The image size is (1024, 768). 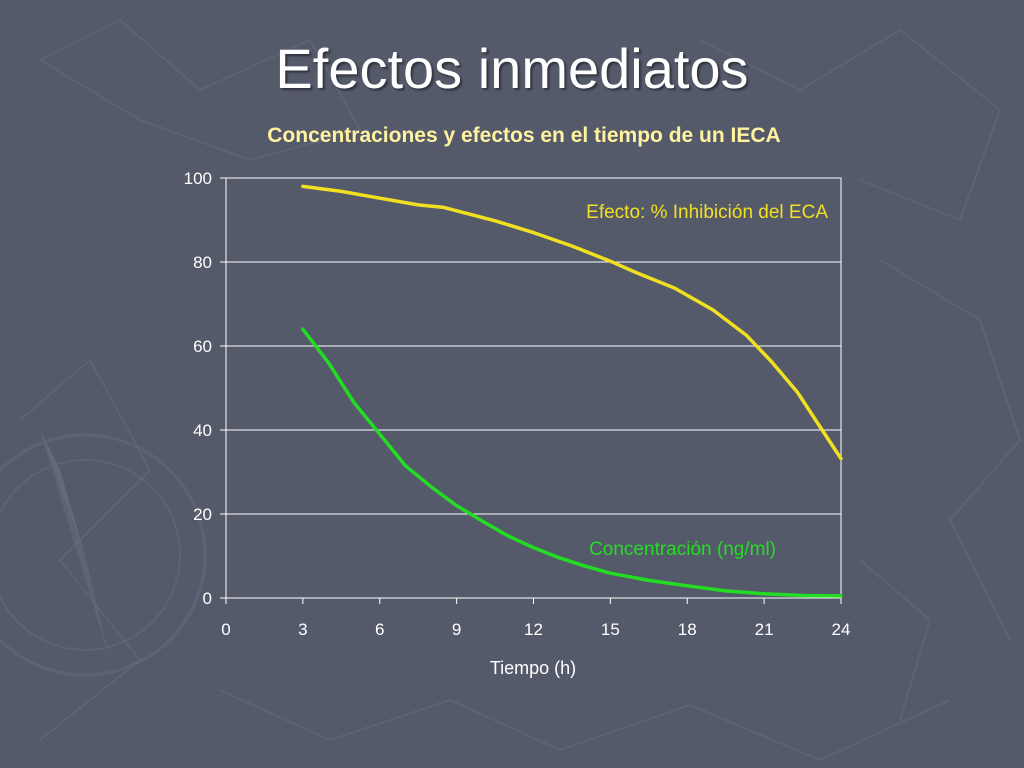 What do you see at coordinates (682, 549) in the screenshot?
I see `series-label-concentracion: Concentración (ng/ml)` at bounding box center [682, 549].